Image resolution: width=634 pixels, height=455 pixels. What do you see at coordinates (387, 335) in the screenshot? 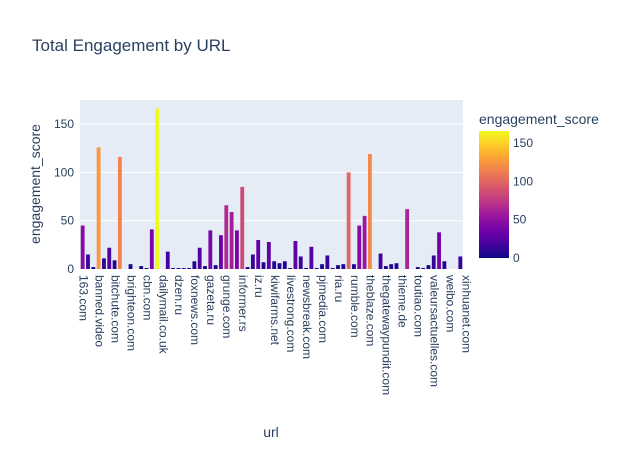
I see `x-tick-label: thegatewaypundit.com` at bounding box center [387, 335].